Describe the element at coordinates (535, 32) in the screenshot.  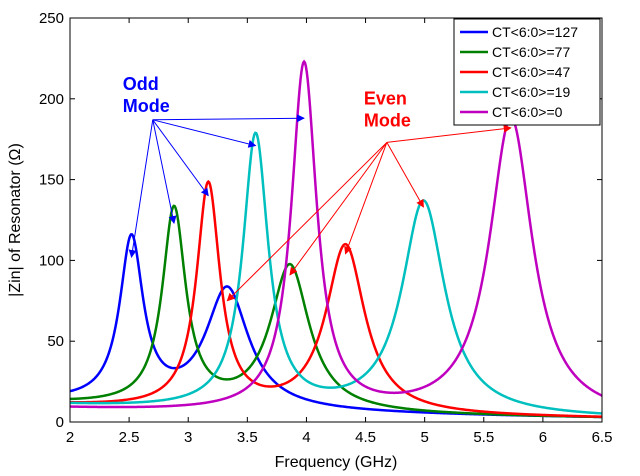
I see `legend-label: CT<6:0>=127` at that location.